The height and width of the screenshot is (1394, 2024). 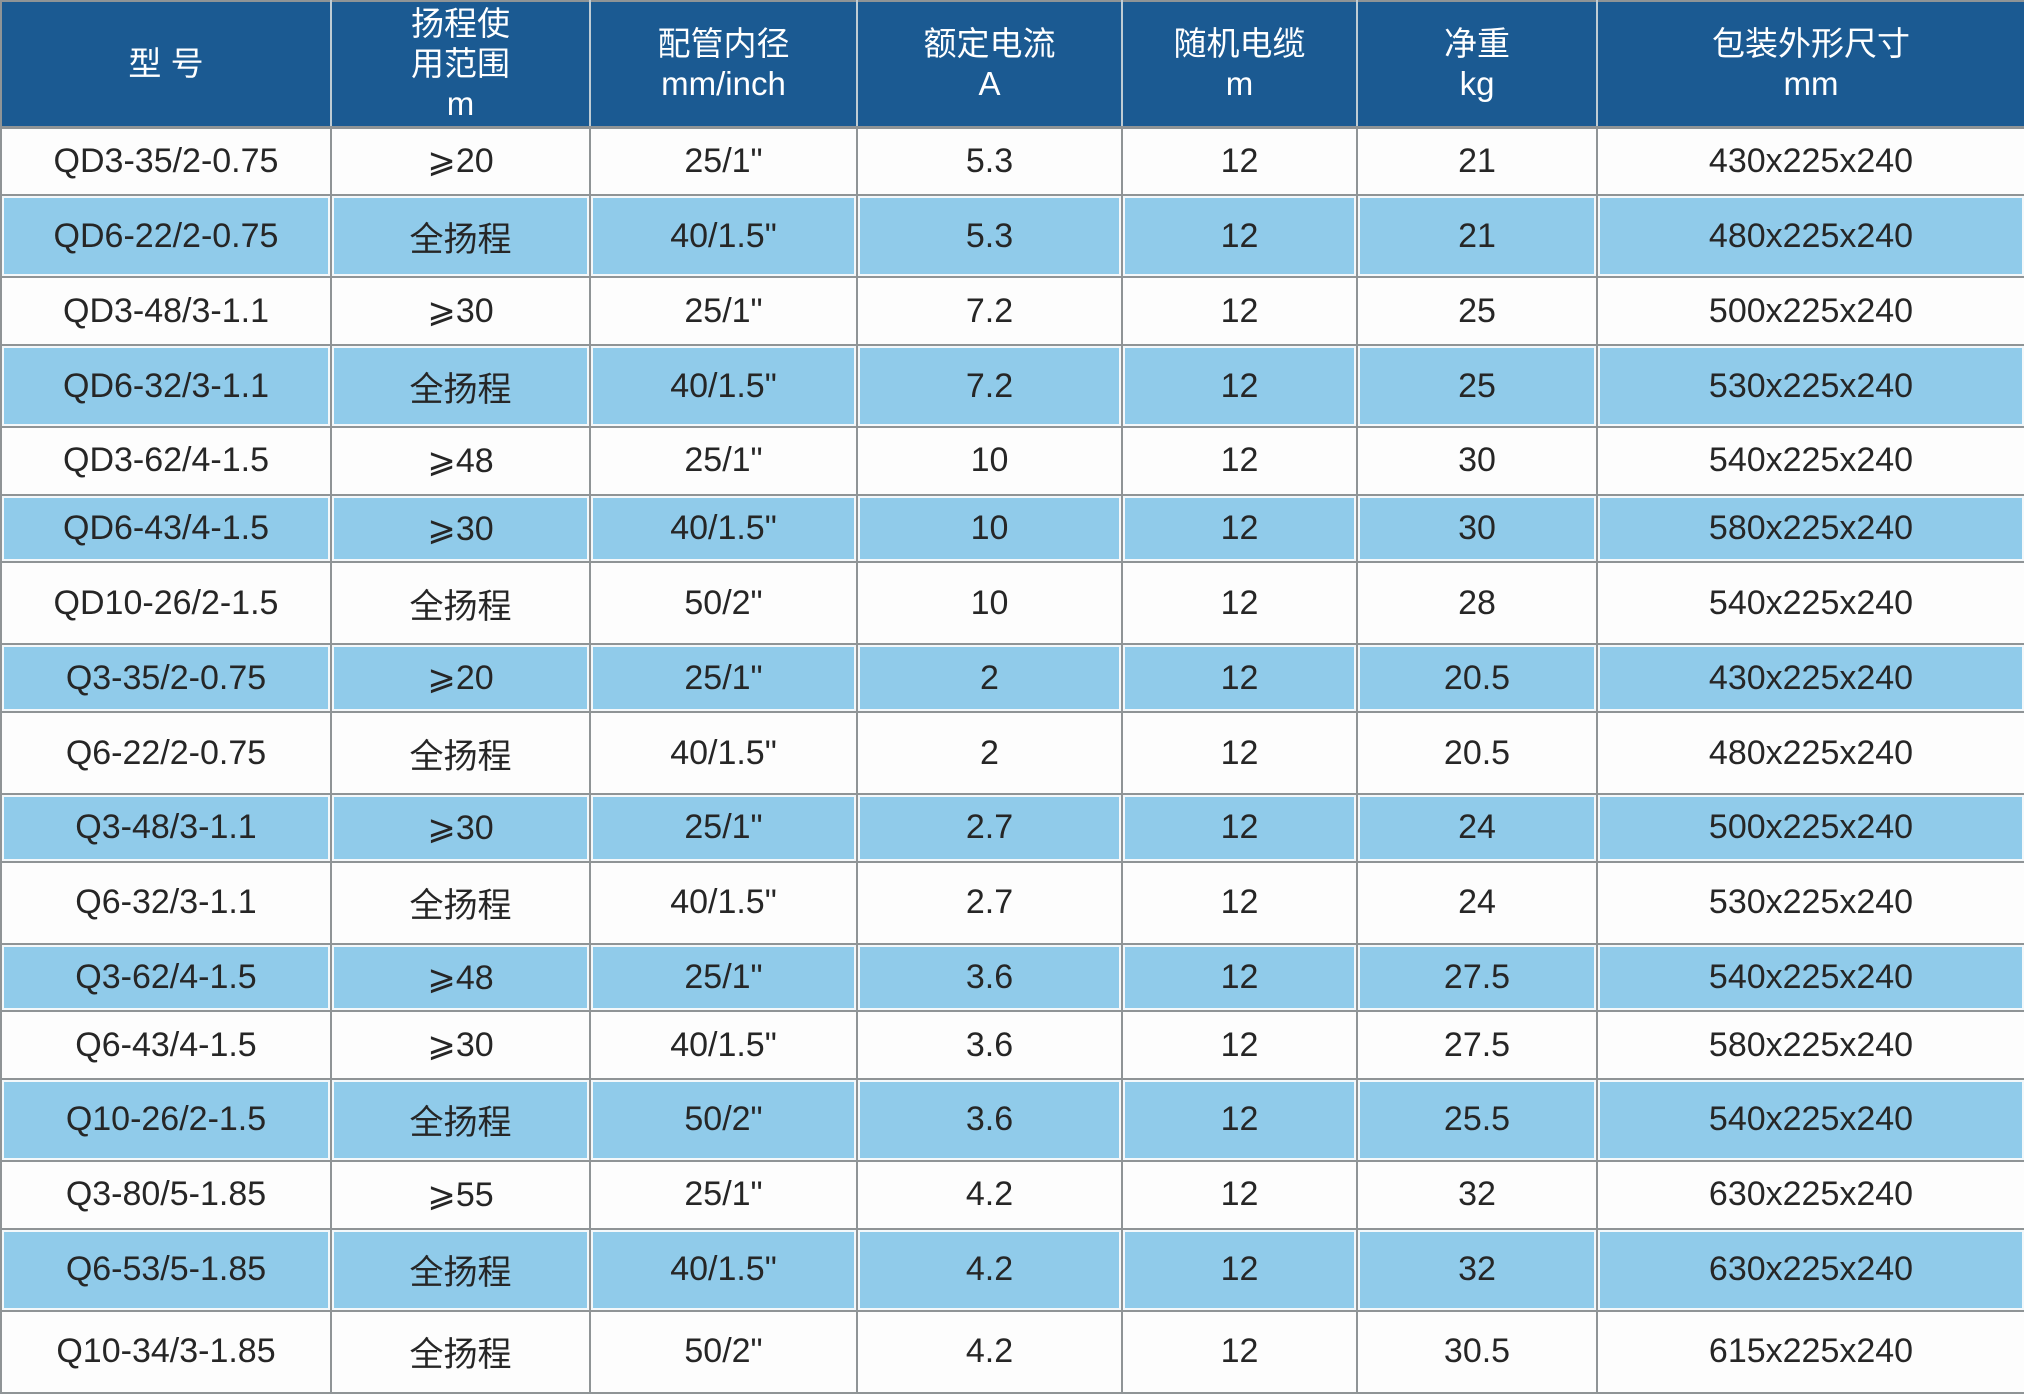 I want to click on cell-net-weight: 25.5, so click(x=1477, y=1120).